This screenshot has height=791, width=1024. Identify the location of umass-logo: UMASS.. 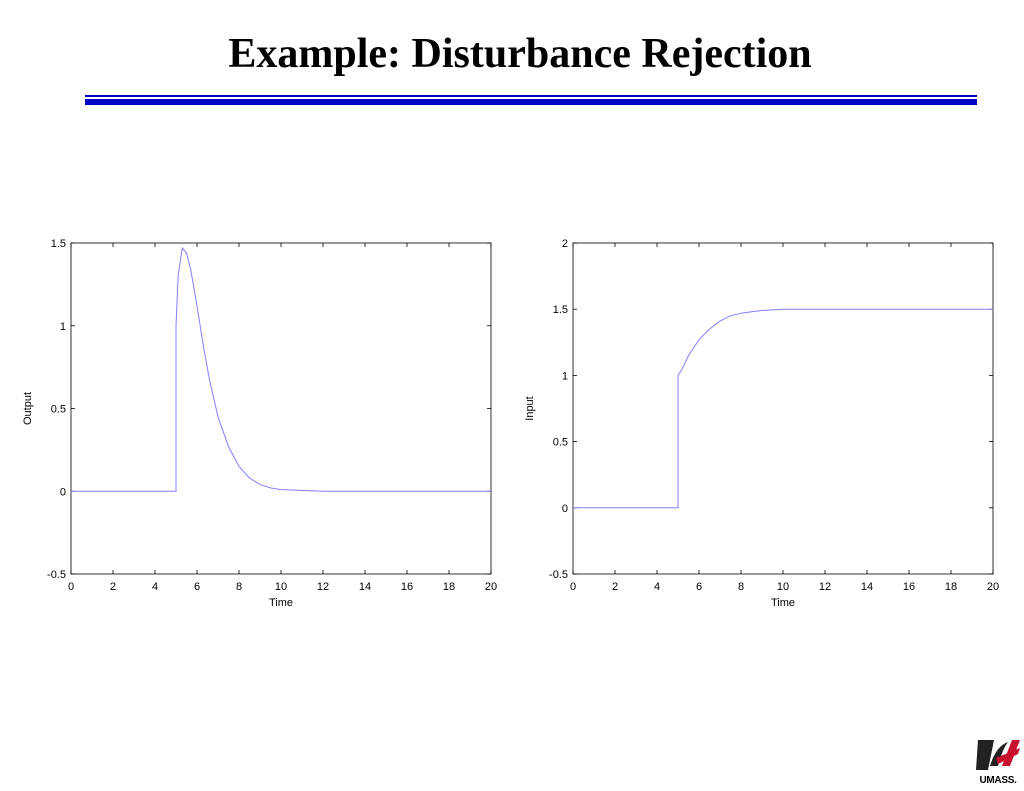
(998, 761).